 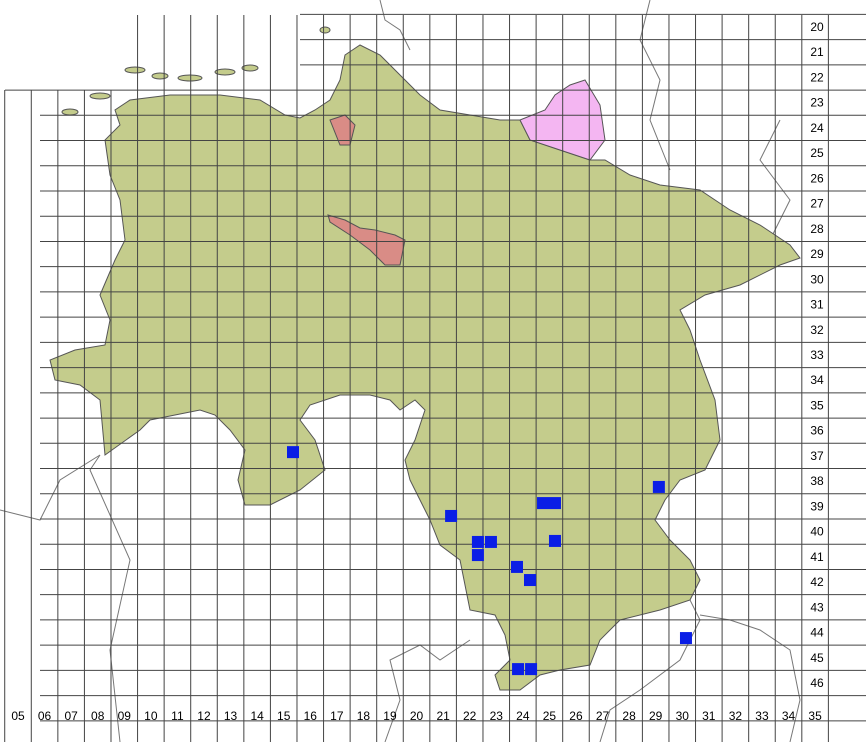 I want to click on column-label: 05, so click(x=18, y=716).